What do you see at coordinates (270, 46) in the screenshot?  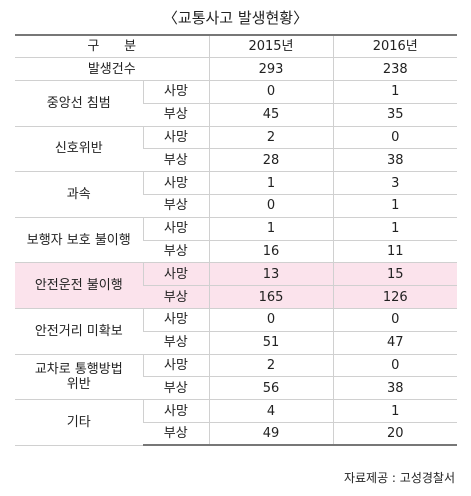 I see `year-header-2015: 2015년` at bounding box center [270, 46].